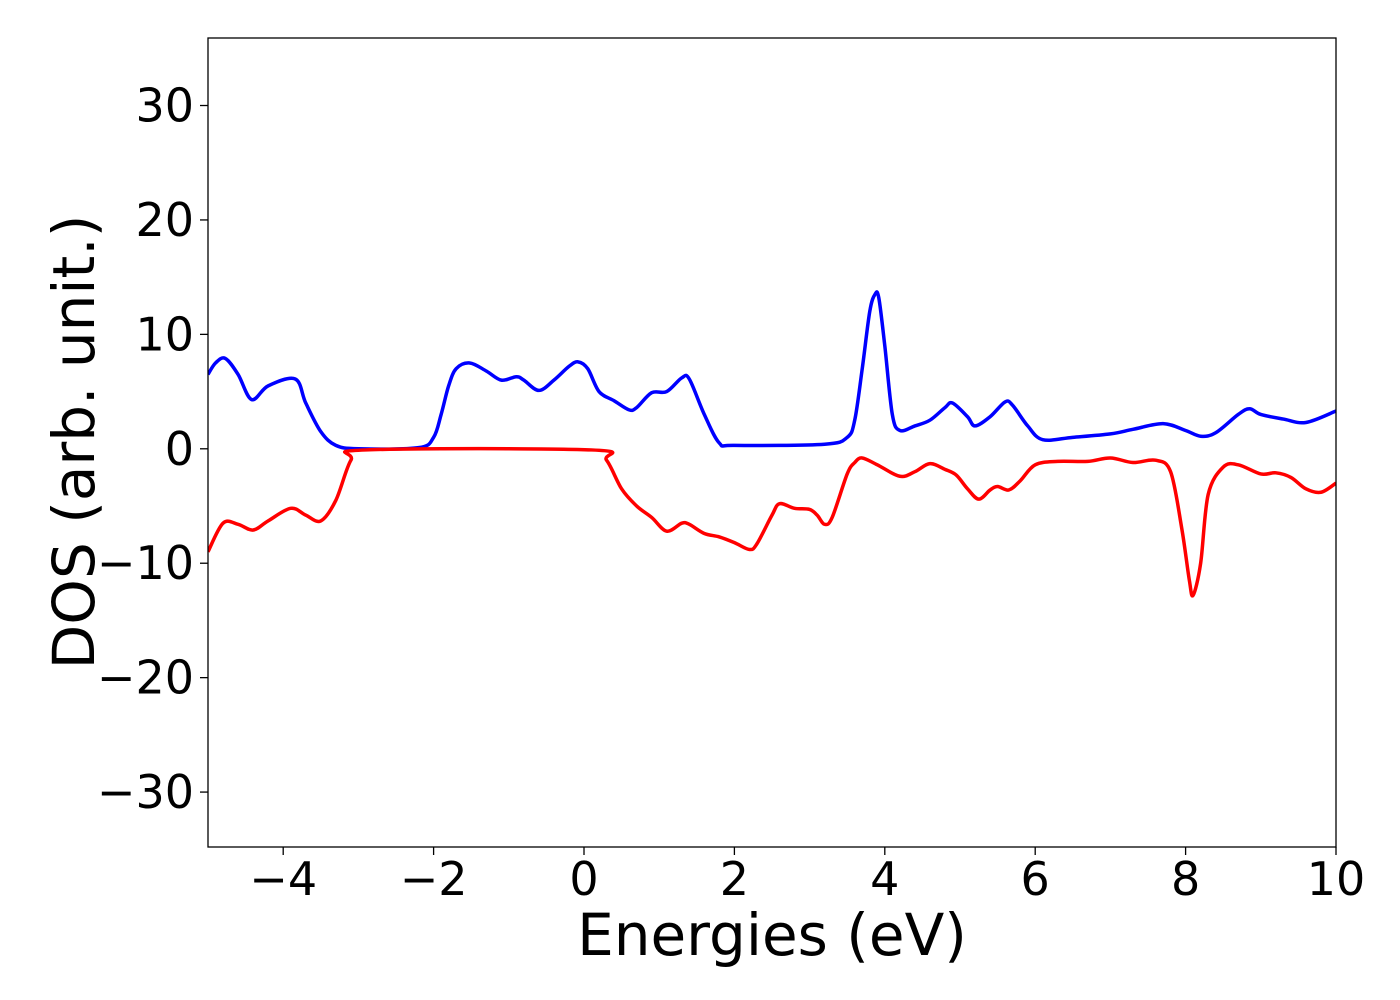 This screenshot has height=1000, width=1400. Describe the element at coordinates (1185, 879) in the screenshot. I see `x-tick-label: 8` at that location.